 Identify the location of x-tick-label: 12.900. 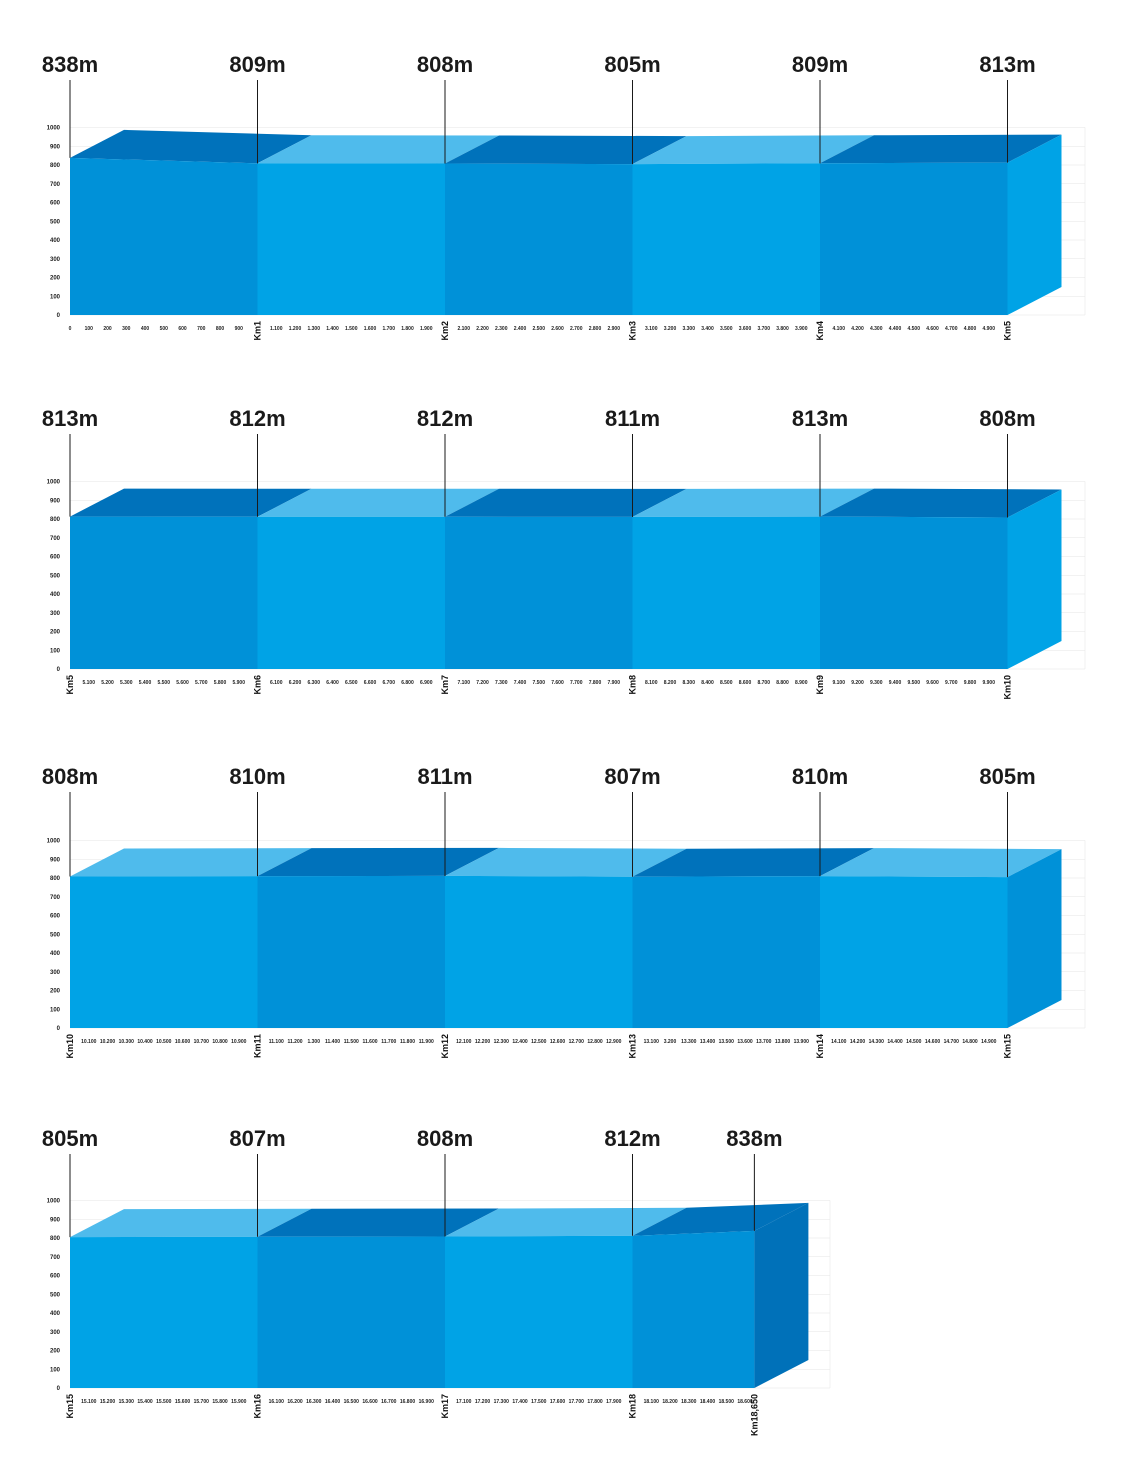
(614, 1042).